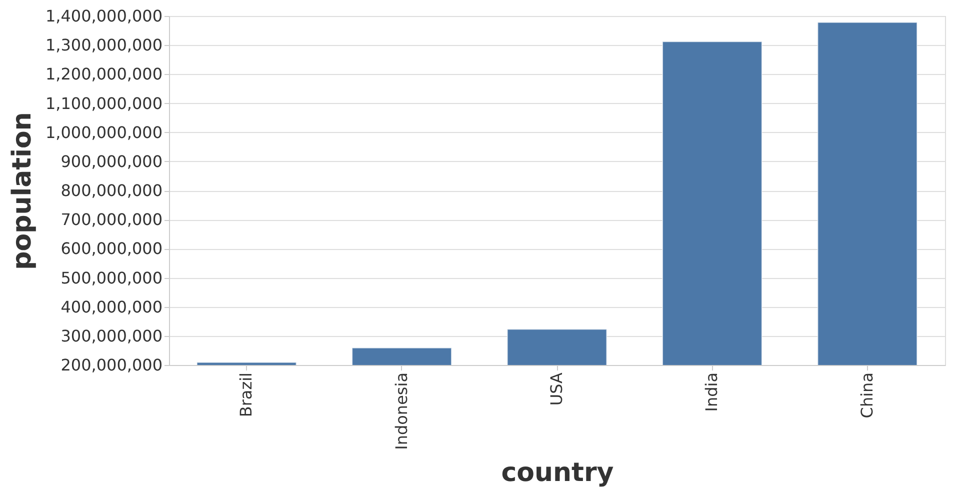 The height and width of the screenshot is (500, 960). Describe the element at coordinates (557, 473) in the screenshot. I see `x-axis-title: country` at that location.